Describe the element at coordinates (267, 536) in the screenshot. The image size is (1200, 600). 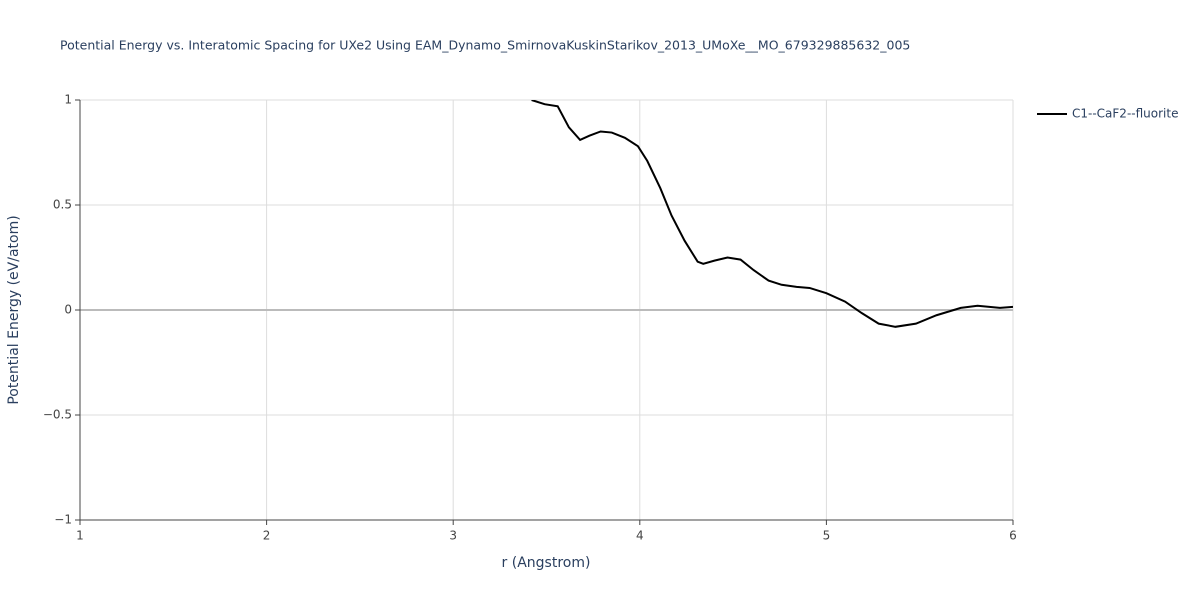
I see `x-tick-label: 2` at that location.